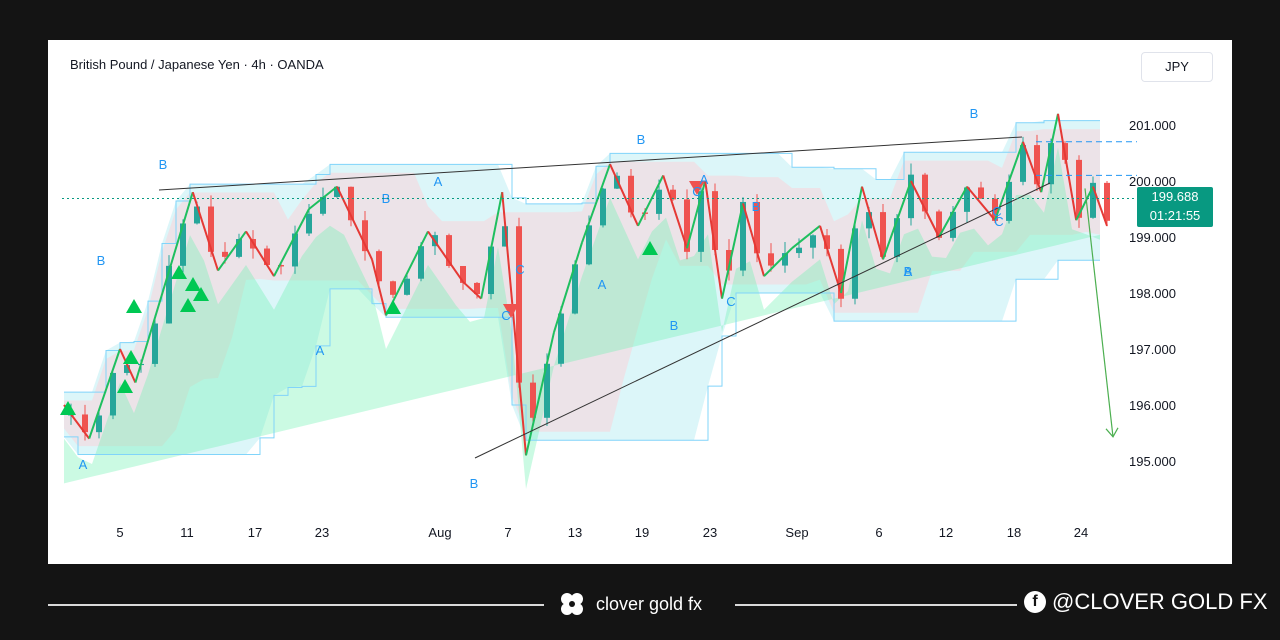  I want to click on clover-icon, so click(572, 604).